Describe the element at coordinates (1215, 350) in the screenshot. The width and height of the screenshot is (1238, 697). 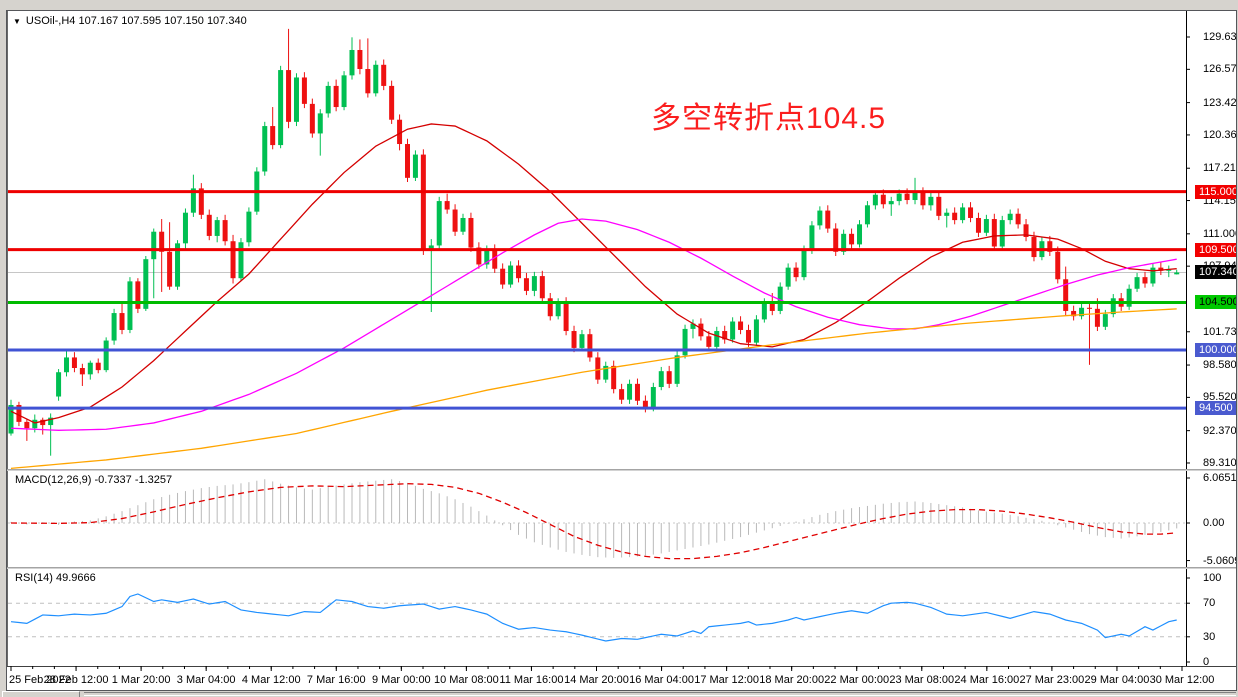
I see `price-badge: 100.000` at that location.